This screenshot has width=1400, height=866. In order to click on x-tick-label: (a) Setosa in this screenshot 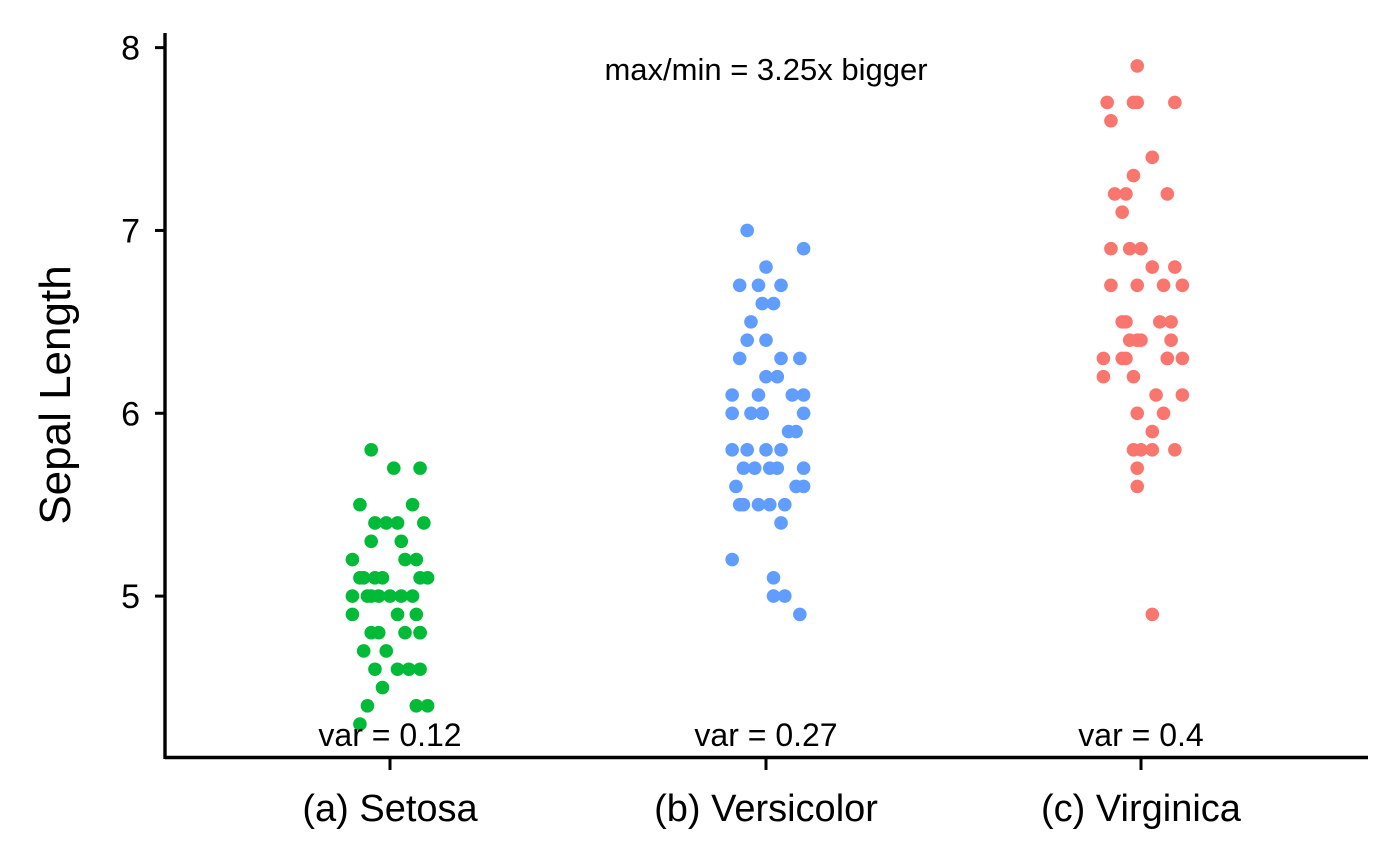, I will do `click(390, 809)`.